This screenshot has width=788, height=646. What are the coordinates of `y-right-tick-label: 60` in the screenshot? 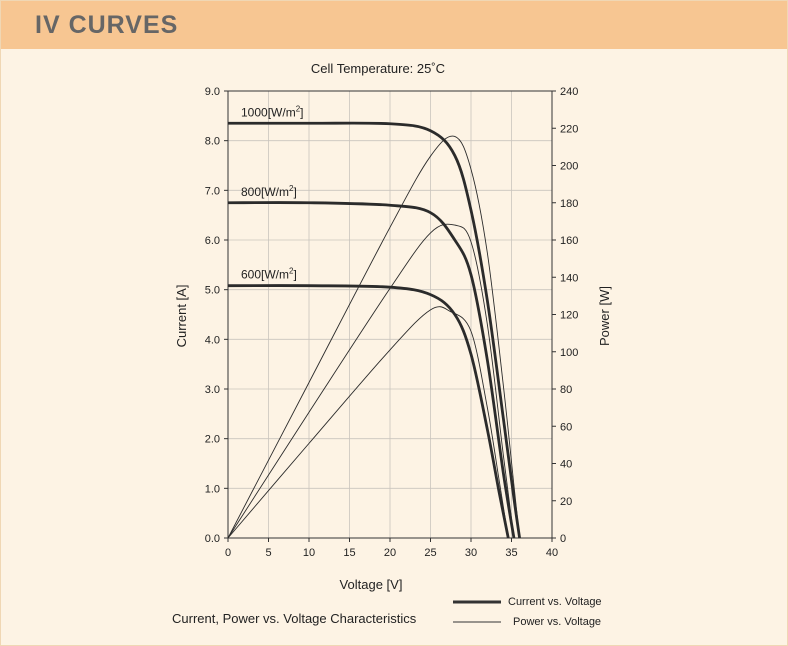 It's located at (566, 427).